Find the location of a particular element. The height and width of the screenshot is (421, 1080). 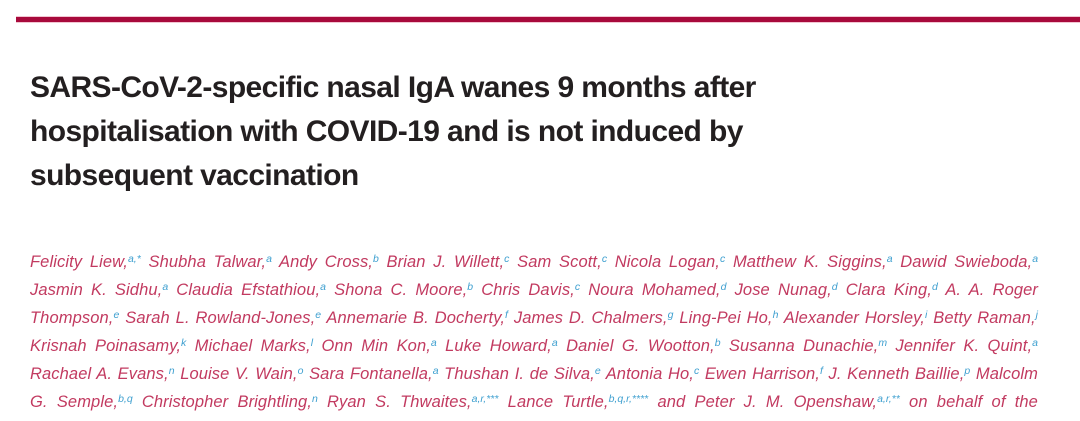

author-name: Sara Fontanella, is located at coordinates (371, 374).